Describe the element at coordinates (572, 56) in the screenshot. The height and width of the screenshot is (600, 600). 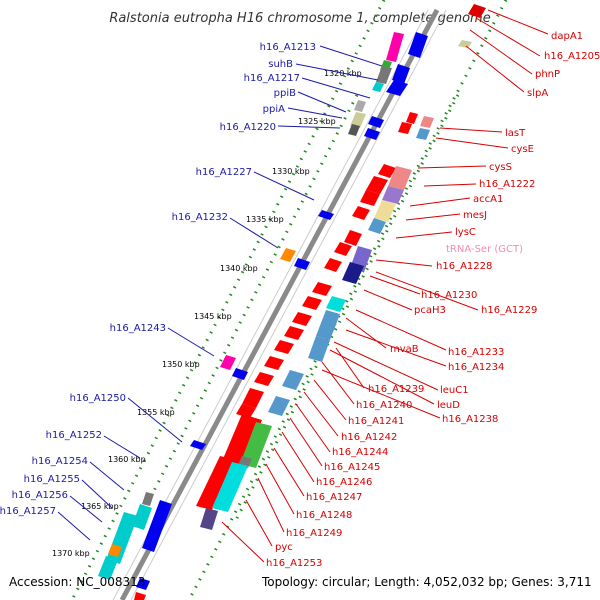
I see `gene-label: h16_A1205` at that location.